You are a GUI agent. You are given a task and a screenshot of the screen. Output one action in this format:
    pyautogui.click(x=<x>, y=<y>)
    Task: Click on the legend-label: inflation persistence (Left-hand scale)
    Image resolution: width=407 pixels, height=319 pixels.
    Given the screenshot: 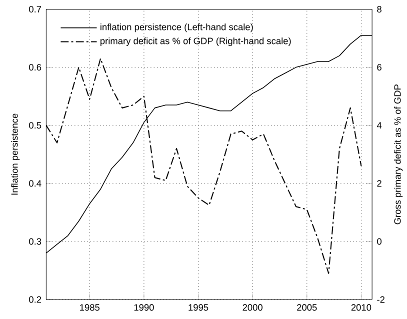 What is the action you would take?
    pyautogui.click(x=176, y=27)
    